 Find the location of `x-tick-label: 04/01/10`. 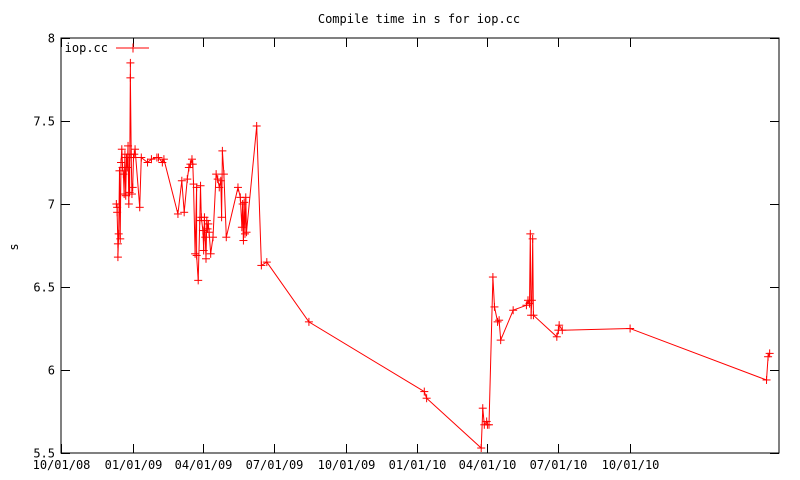

x-tick-label: 04/01/10 is located at coordinates (488, 465).